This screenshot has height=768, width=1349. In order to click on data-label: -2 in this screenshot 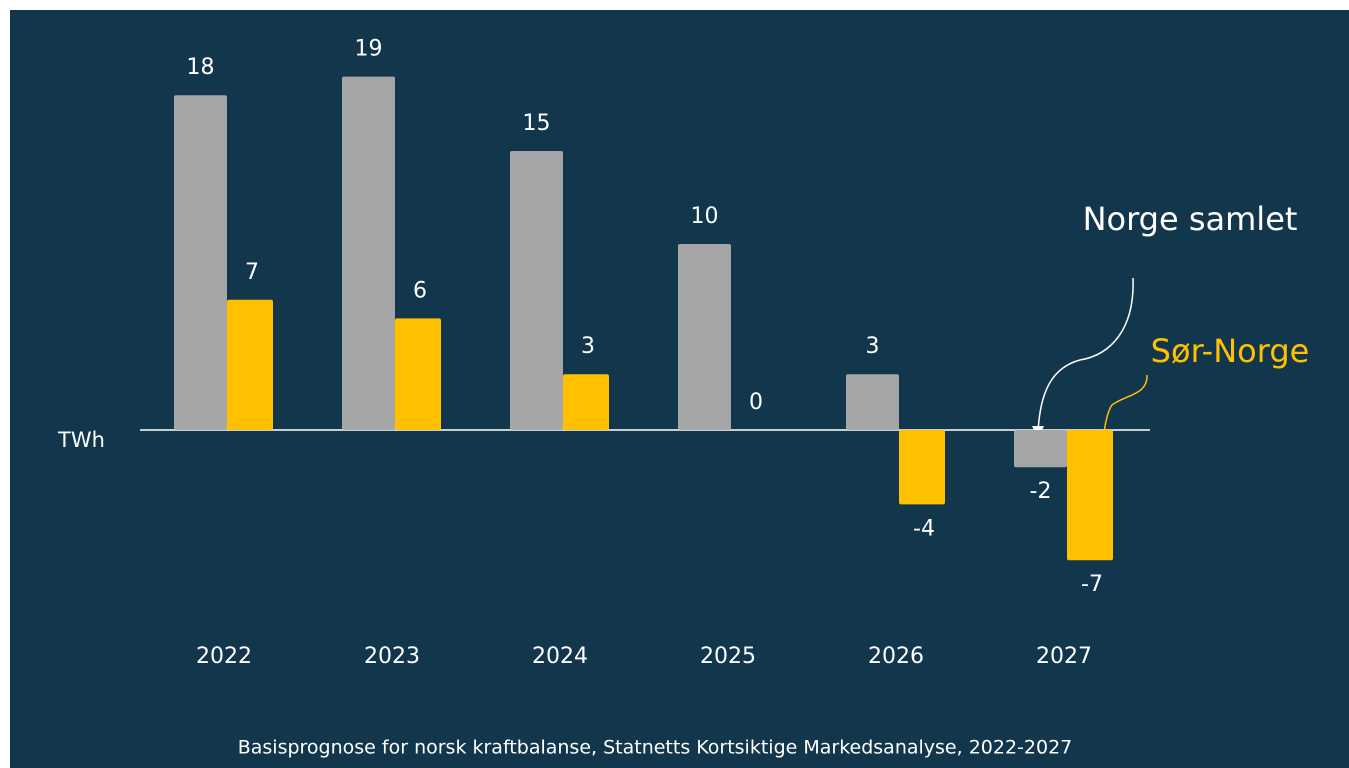, I will do `click(1041, 491)`.